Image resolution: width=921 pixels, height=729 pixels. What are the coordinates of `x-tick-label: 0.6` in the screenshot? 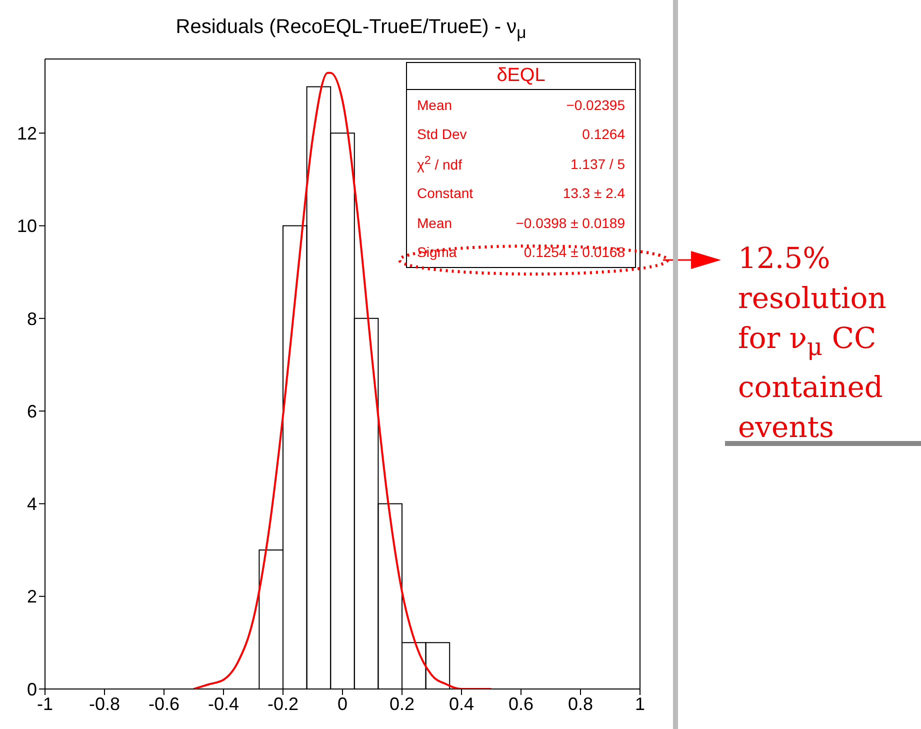 It's located at (521, 704).